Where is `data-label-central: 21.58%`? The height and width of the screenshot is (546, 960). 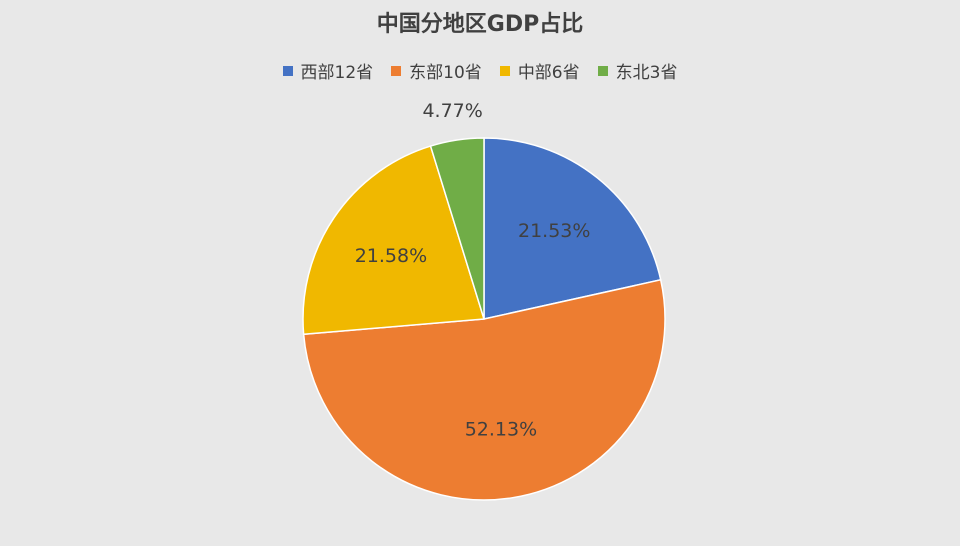 data-label-central: 21.58% is located at coordinates (391, 256).